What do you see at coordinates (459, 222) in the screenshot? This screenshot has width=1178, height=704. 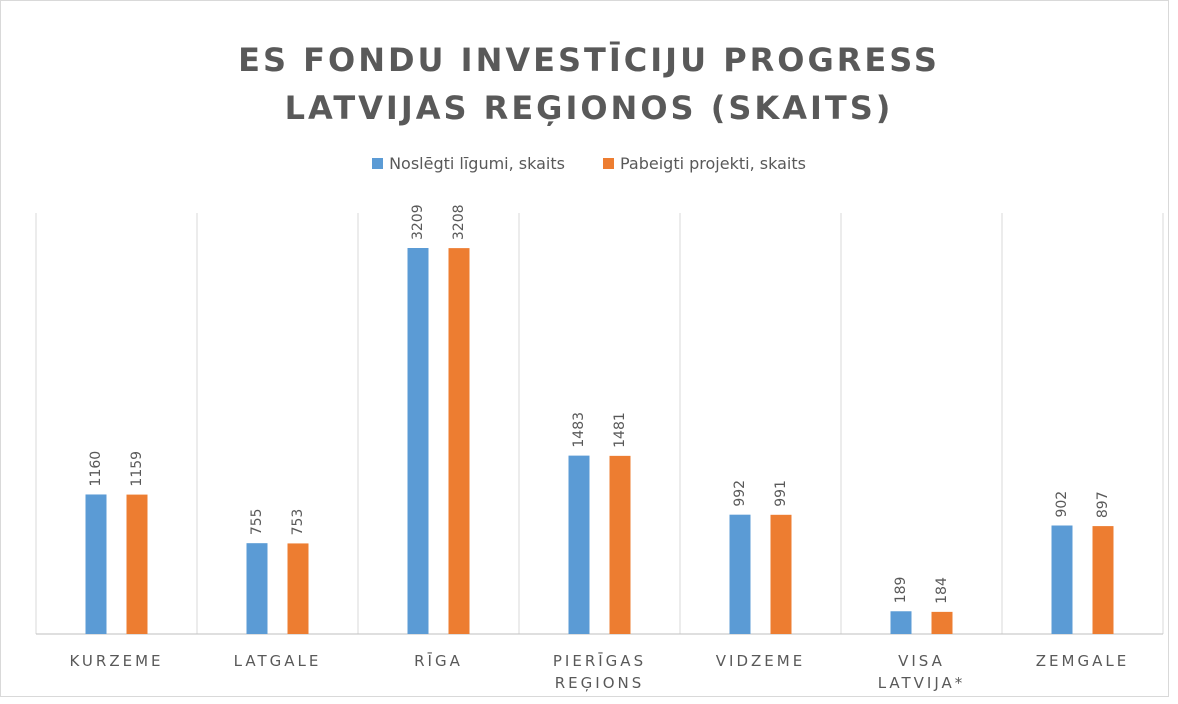 I see `value-label: 3208` at bounding box center [459, 222].